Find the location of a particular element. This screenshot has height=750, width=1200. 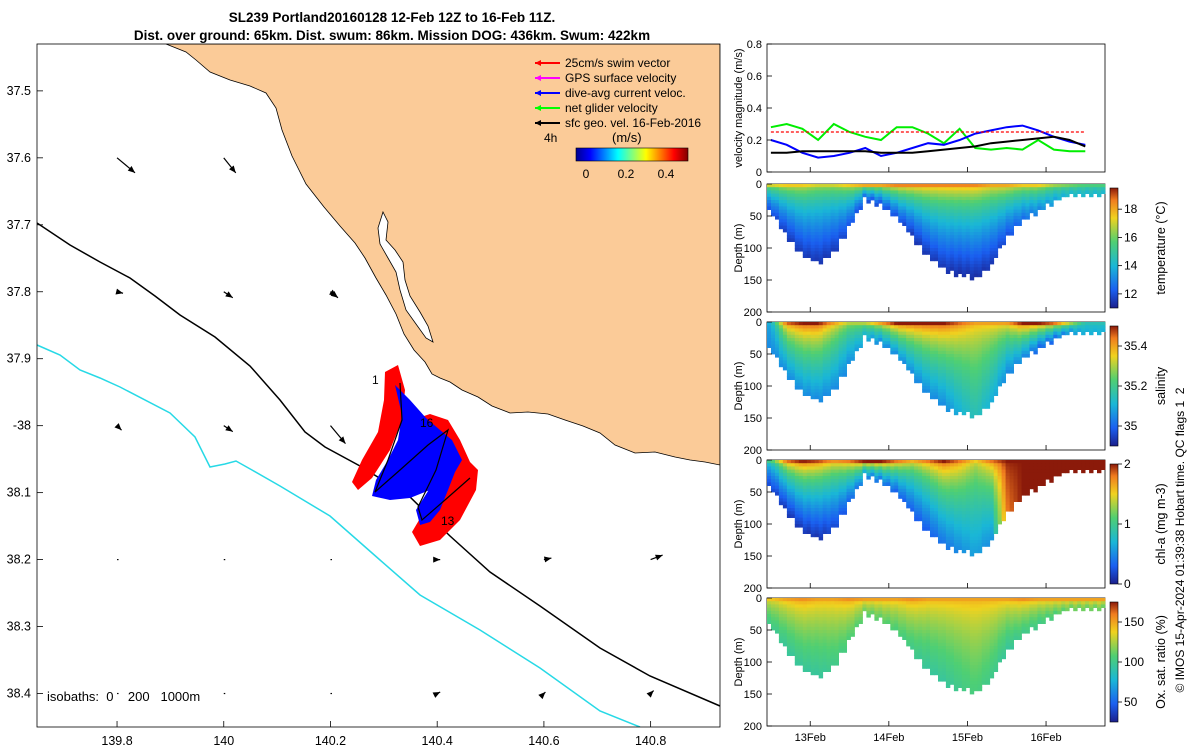

depth-tick-label: 50 is located at coordinates (756, 355).